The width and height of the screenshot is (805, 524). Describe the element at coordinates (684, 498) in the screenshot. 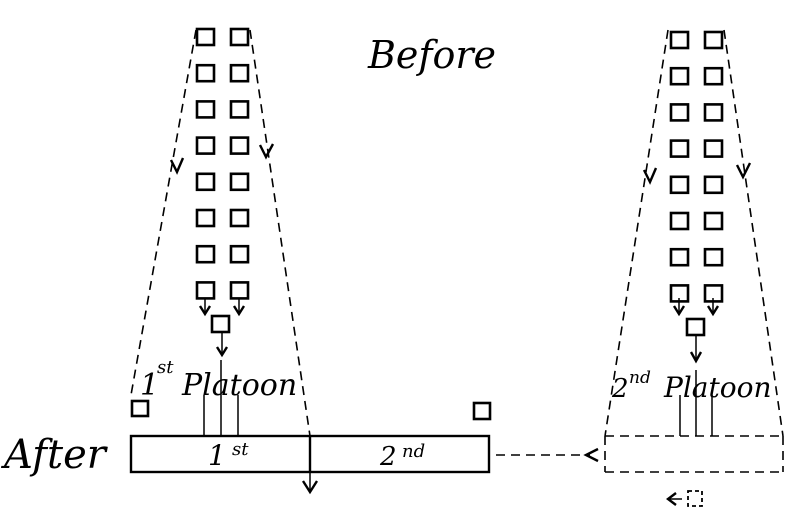

I see `ghost-guide-marker` at that location.